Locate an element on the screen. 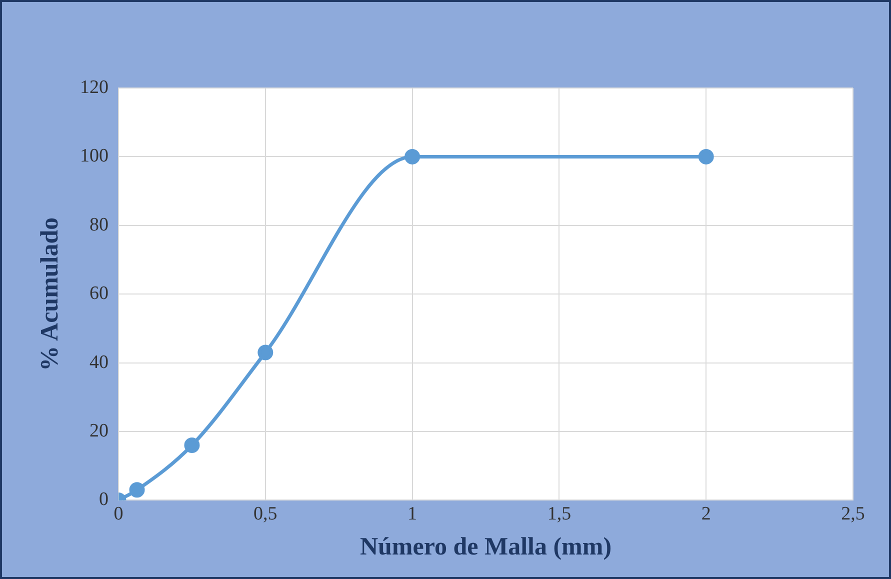 The height and width of the screenshot is (579, 891). x-tick-label: 2 is located at coordinates (706, 514).